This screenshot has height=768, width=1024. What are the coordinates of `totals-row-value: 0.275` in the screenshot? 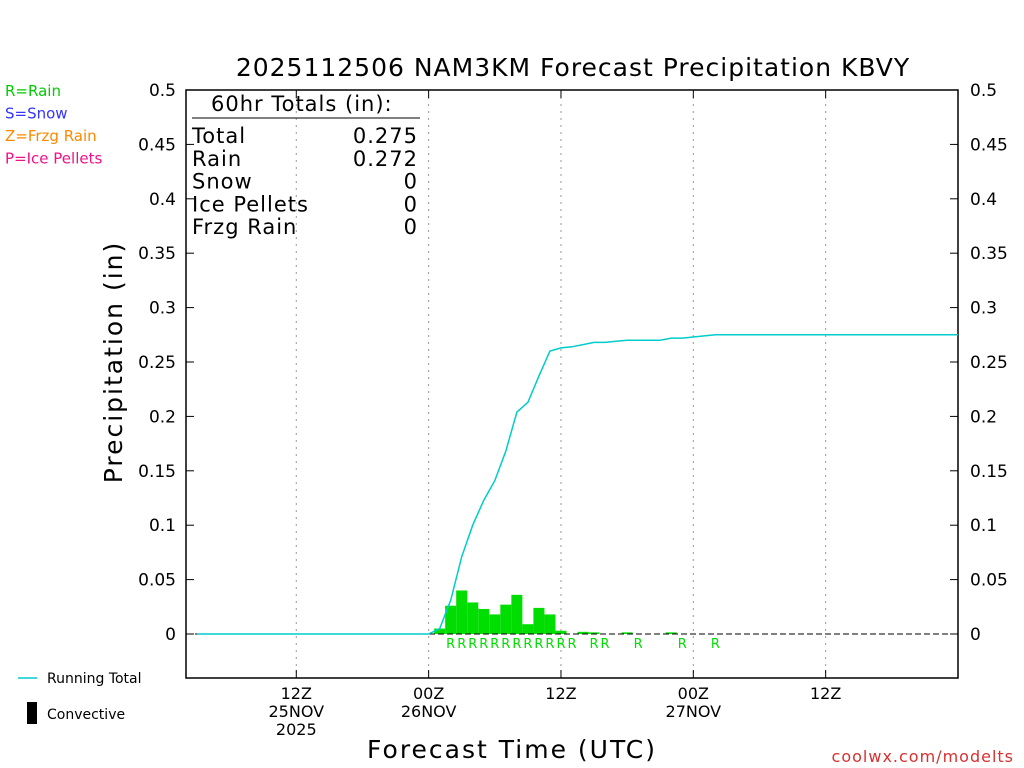 It's located at (385, 136).